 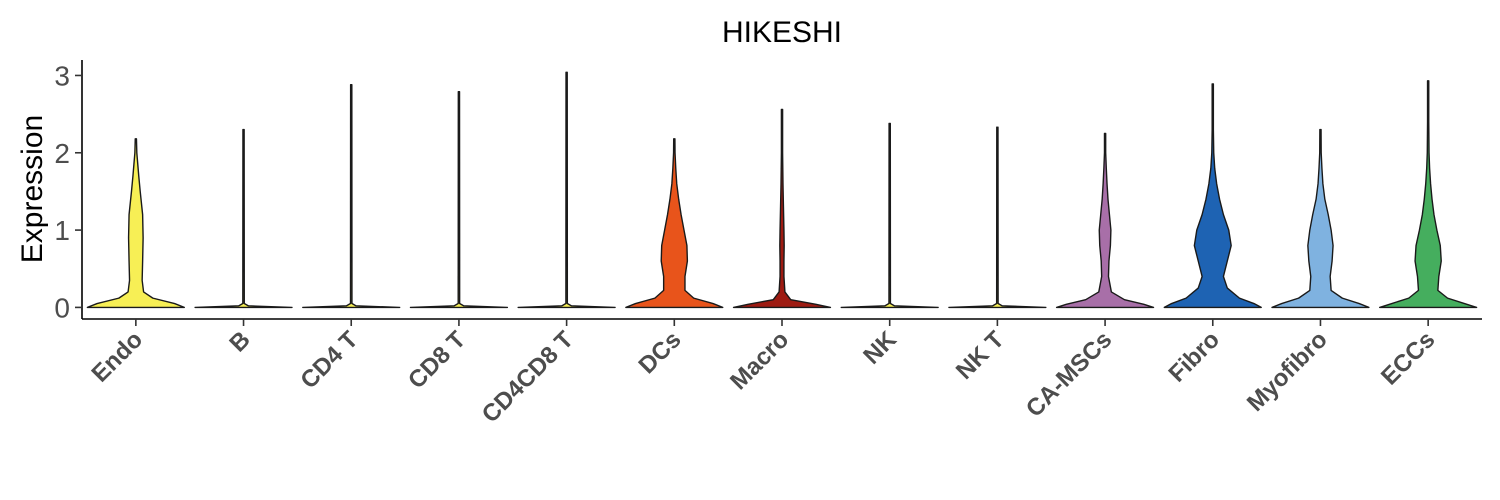 What do you see at coordinates (880, 348) in the screenshot?
I see `x-tick-label: NK` at bounding box center [880, 348].